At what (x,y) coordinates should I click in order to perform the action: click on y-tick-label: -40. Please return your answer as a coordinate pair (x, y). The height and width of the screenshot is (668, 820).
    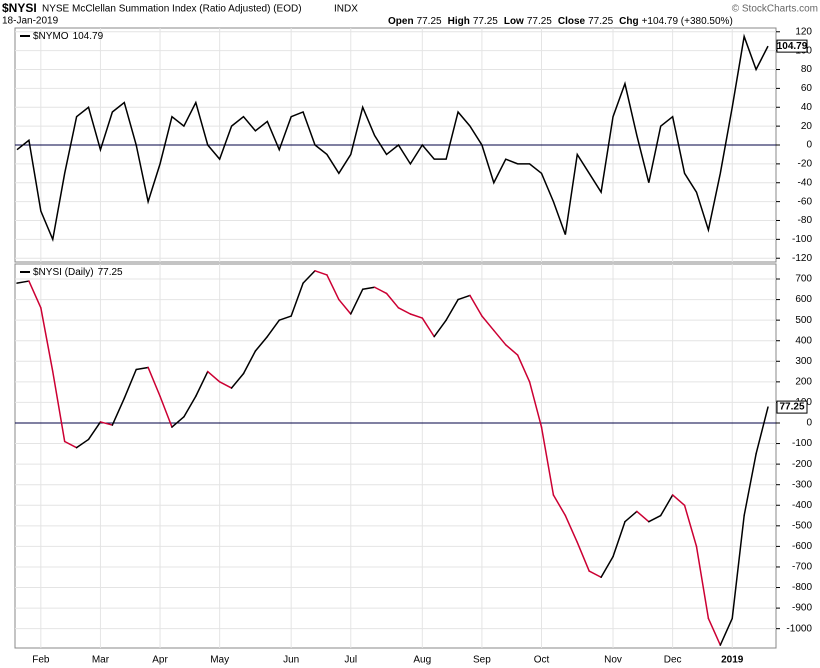
    Looking at the image, I should click on (805, 182).